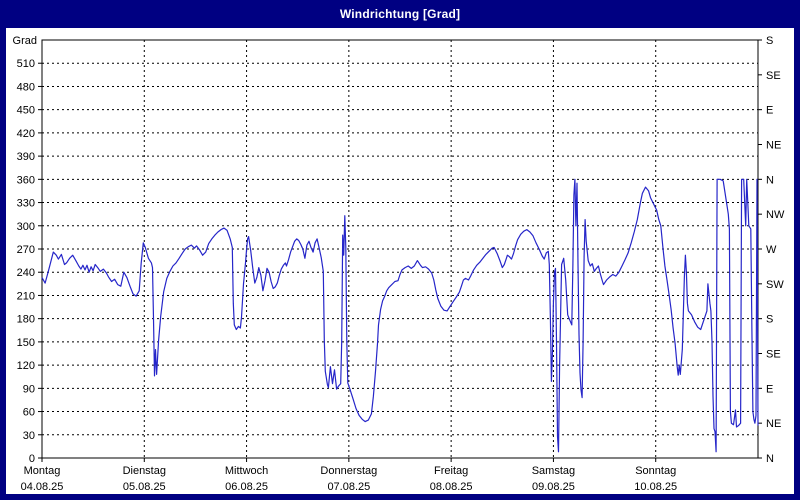 Image resolution: width=800 pixels, height=500 pixels. I want to click on y-right-tick-label: NW, so click(775, 215).